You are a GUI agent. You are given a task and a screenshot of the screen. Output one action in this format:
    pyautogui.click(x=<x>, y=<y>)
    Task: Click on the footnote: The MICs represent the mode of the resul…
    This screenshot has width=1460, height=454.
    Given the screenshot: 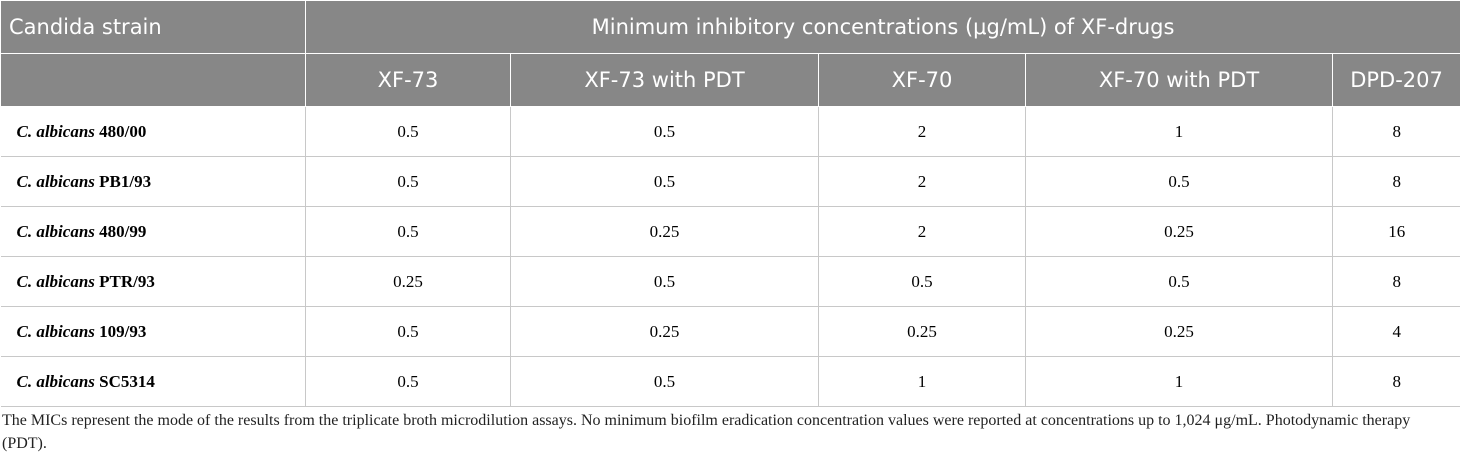 What is the action you would take?
    pyautogui.click(x=706, y=432)
    